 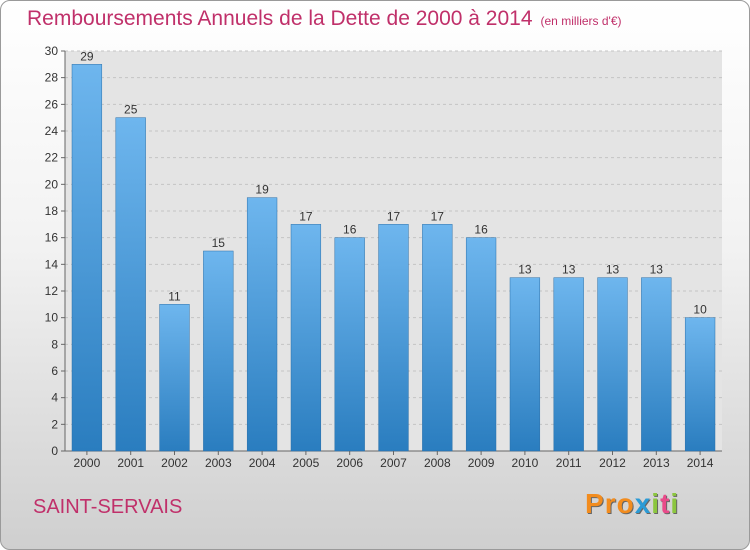 What do you see at coordinates (54, 451) in the screenshot?
I see `y-tick-label: 0` at bounding box center [54, 451].